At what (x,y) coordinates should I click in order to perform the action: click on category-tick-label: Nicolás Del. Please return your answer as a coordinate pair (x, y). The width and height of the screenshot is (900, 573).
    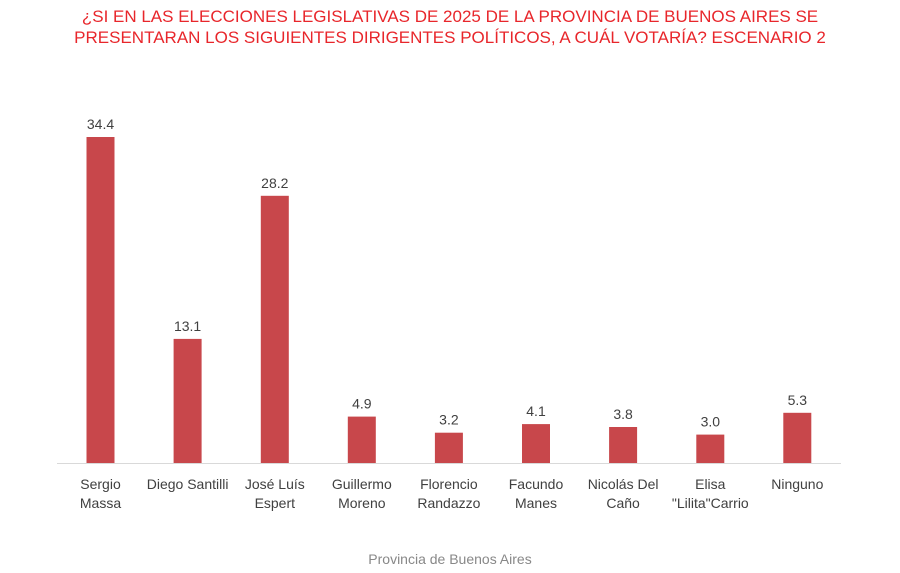
    Looking at the image, I should click on (623, 484).